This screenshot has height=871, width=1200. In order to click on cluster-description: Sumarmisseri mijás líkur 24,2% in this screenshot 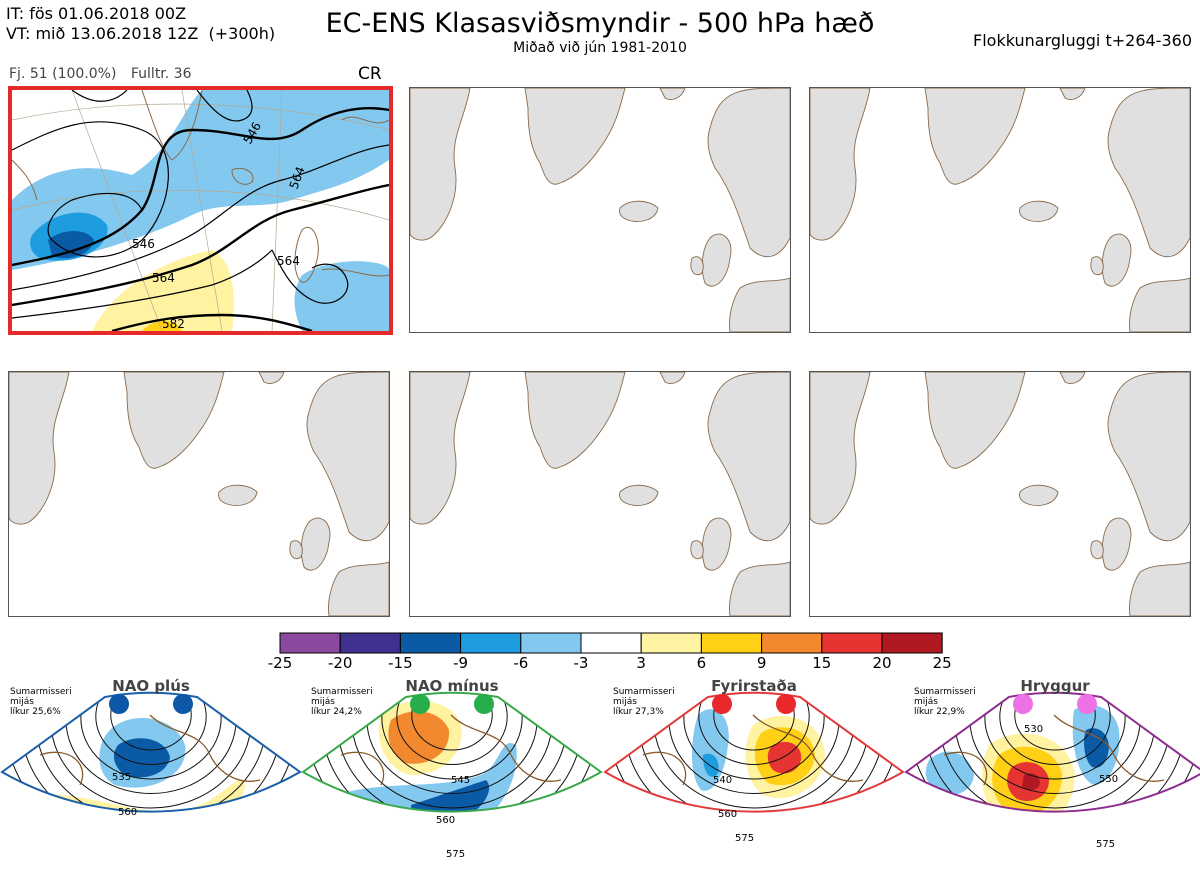, I will do `click(342, 702)`.